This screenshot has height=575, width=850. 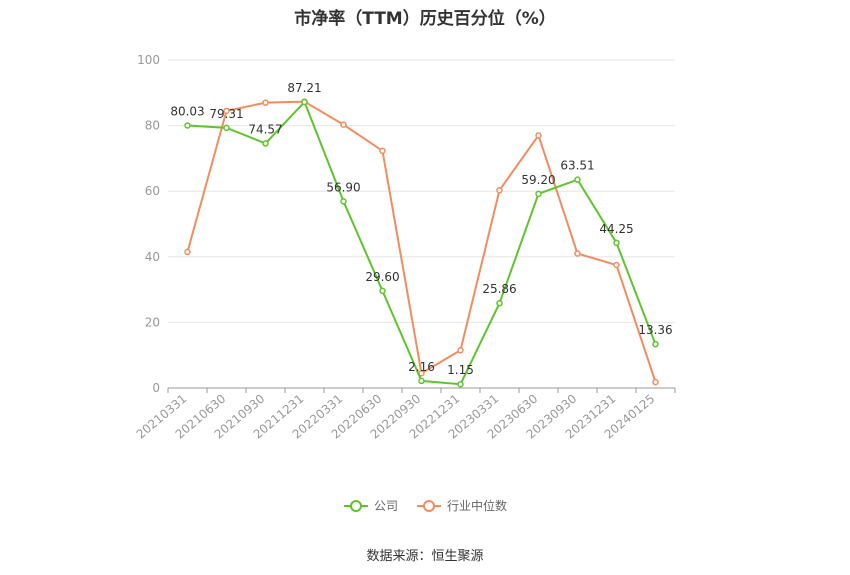 I want to click on source-note: 数据来源：恒生聚源, so click(x=425, y=556).